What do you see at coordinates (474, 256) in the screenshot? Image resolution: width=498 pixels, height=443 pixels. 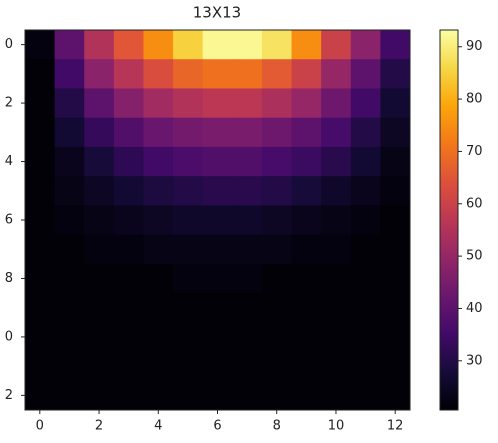 I see `colorbar-tick-label: 50` at bounding box center [474, 256].